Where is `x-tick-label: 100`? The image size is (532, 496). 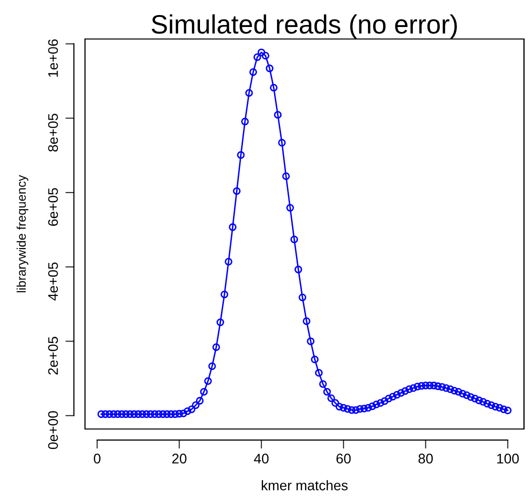
x-tick-label: 100 is located at coordinates (508, 459).